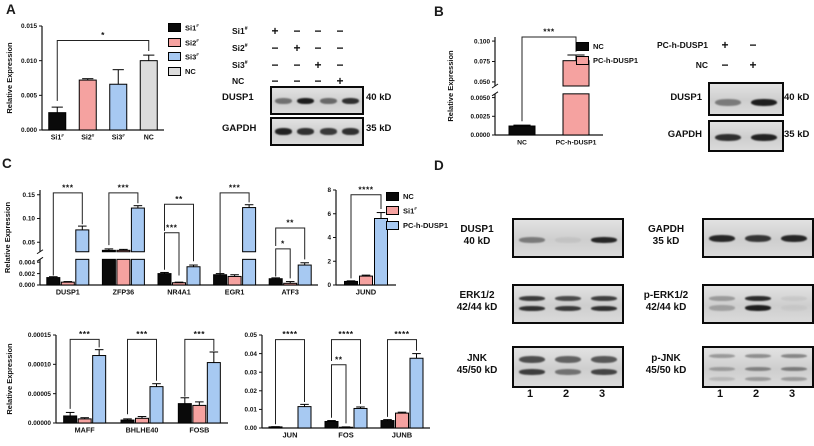 The image size is (814, 446). Describe the element at coordinates (27, 262) in the screenshot. I see `chart-text: 0.004` at that location.